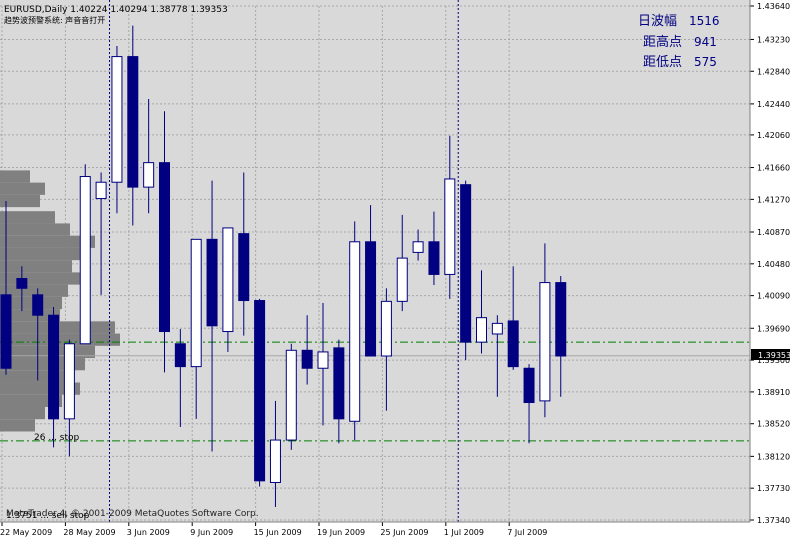  Describe the element at coordinates (657, 21) in the screenshot. I see `stat-label-range: 日波幅` at that location.